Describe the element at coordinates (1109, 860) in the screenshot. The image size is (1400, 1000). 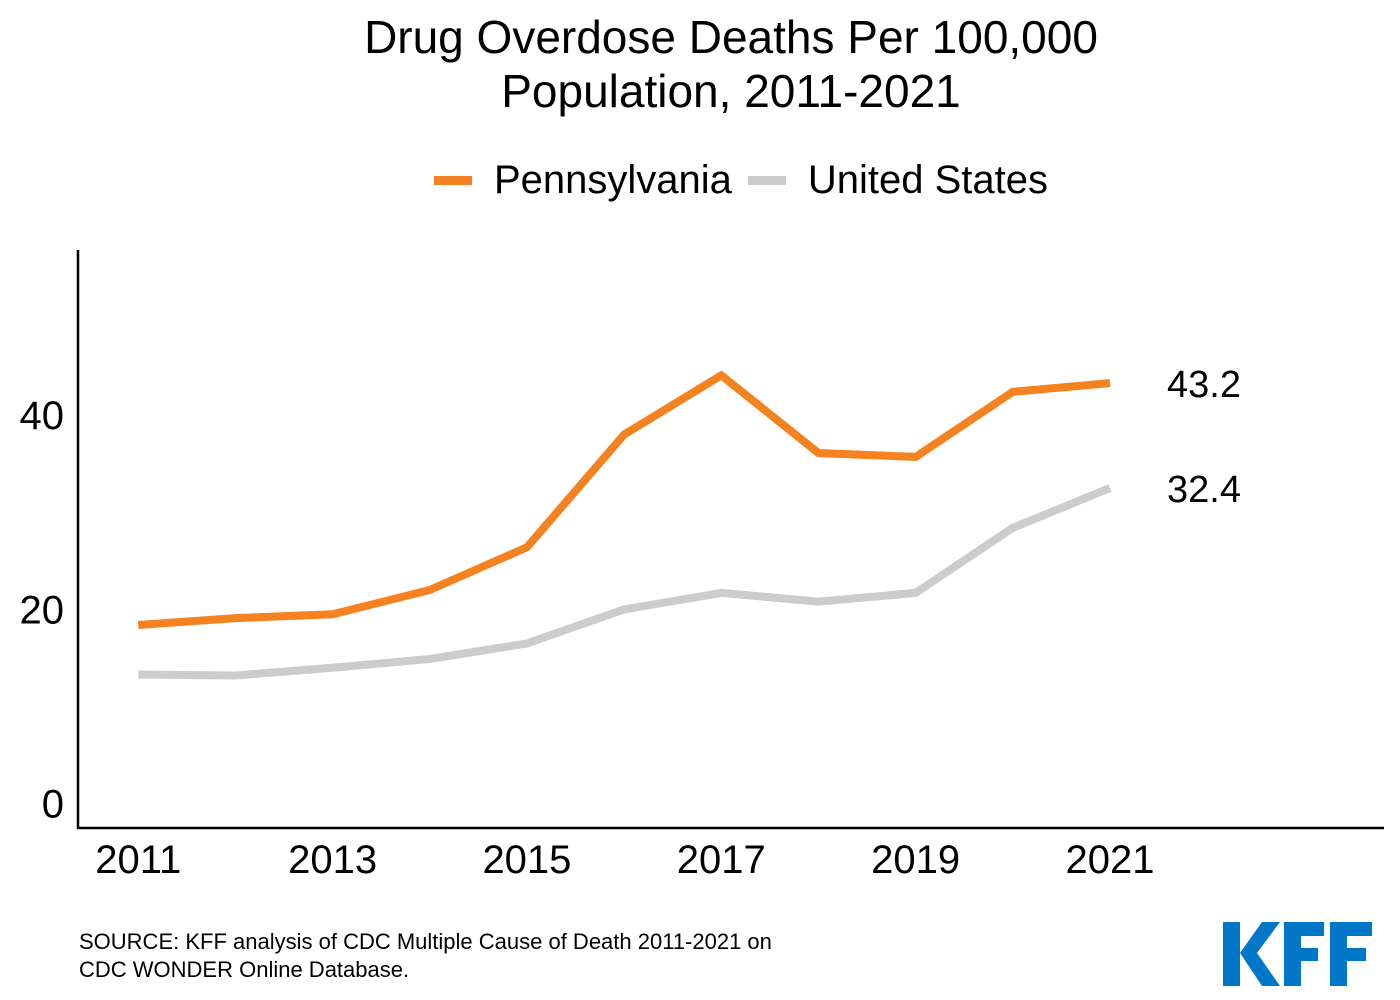
I see `x-tick-label: 2021` at that location.